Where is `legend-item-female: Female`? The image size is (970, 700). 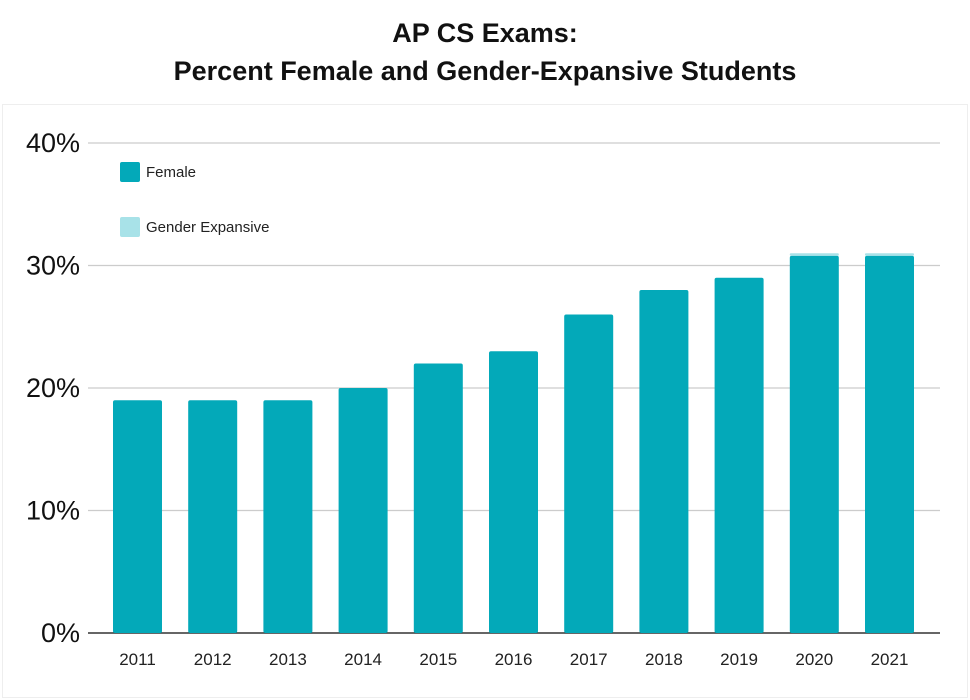
legend-item-female: Female is located at coordinates (158, 172).